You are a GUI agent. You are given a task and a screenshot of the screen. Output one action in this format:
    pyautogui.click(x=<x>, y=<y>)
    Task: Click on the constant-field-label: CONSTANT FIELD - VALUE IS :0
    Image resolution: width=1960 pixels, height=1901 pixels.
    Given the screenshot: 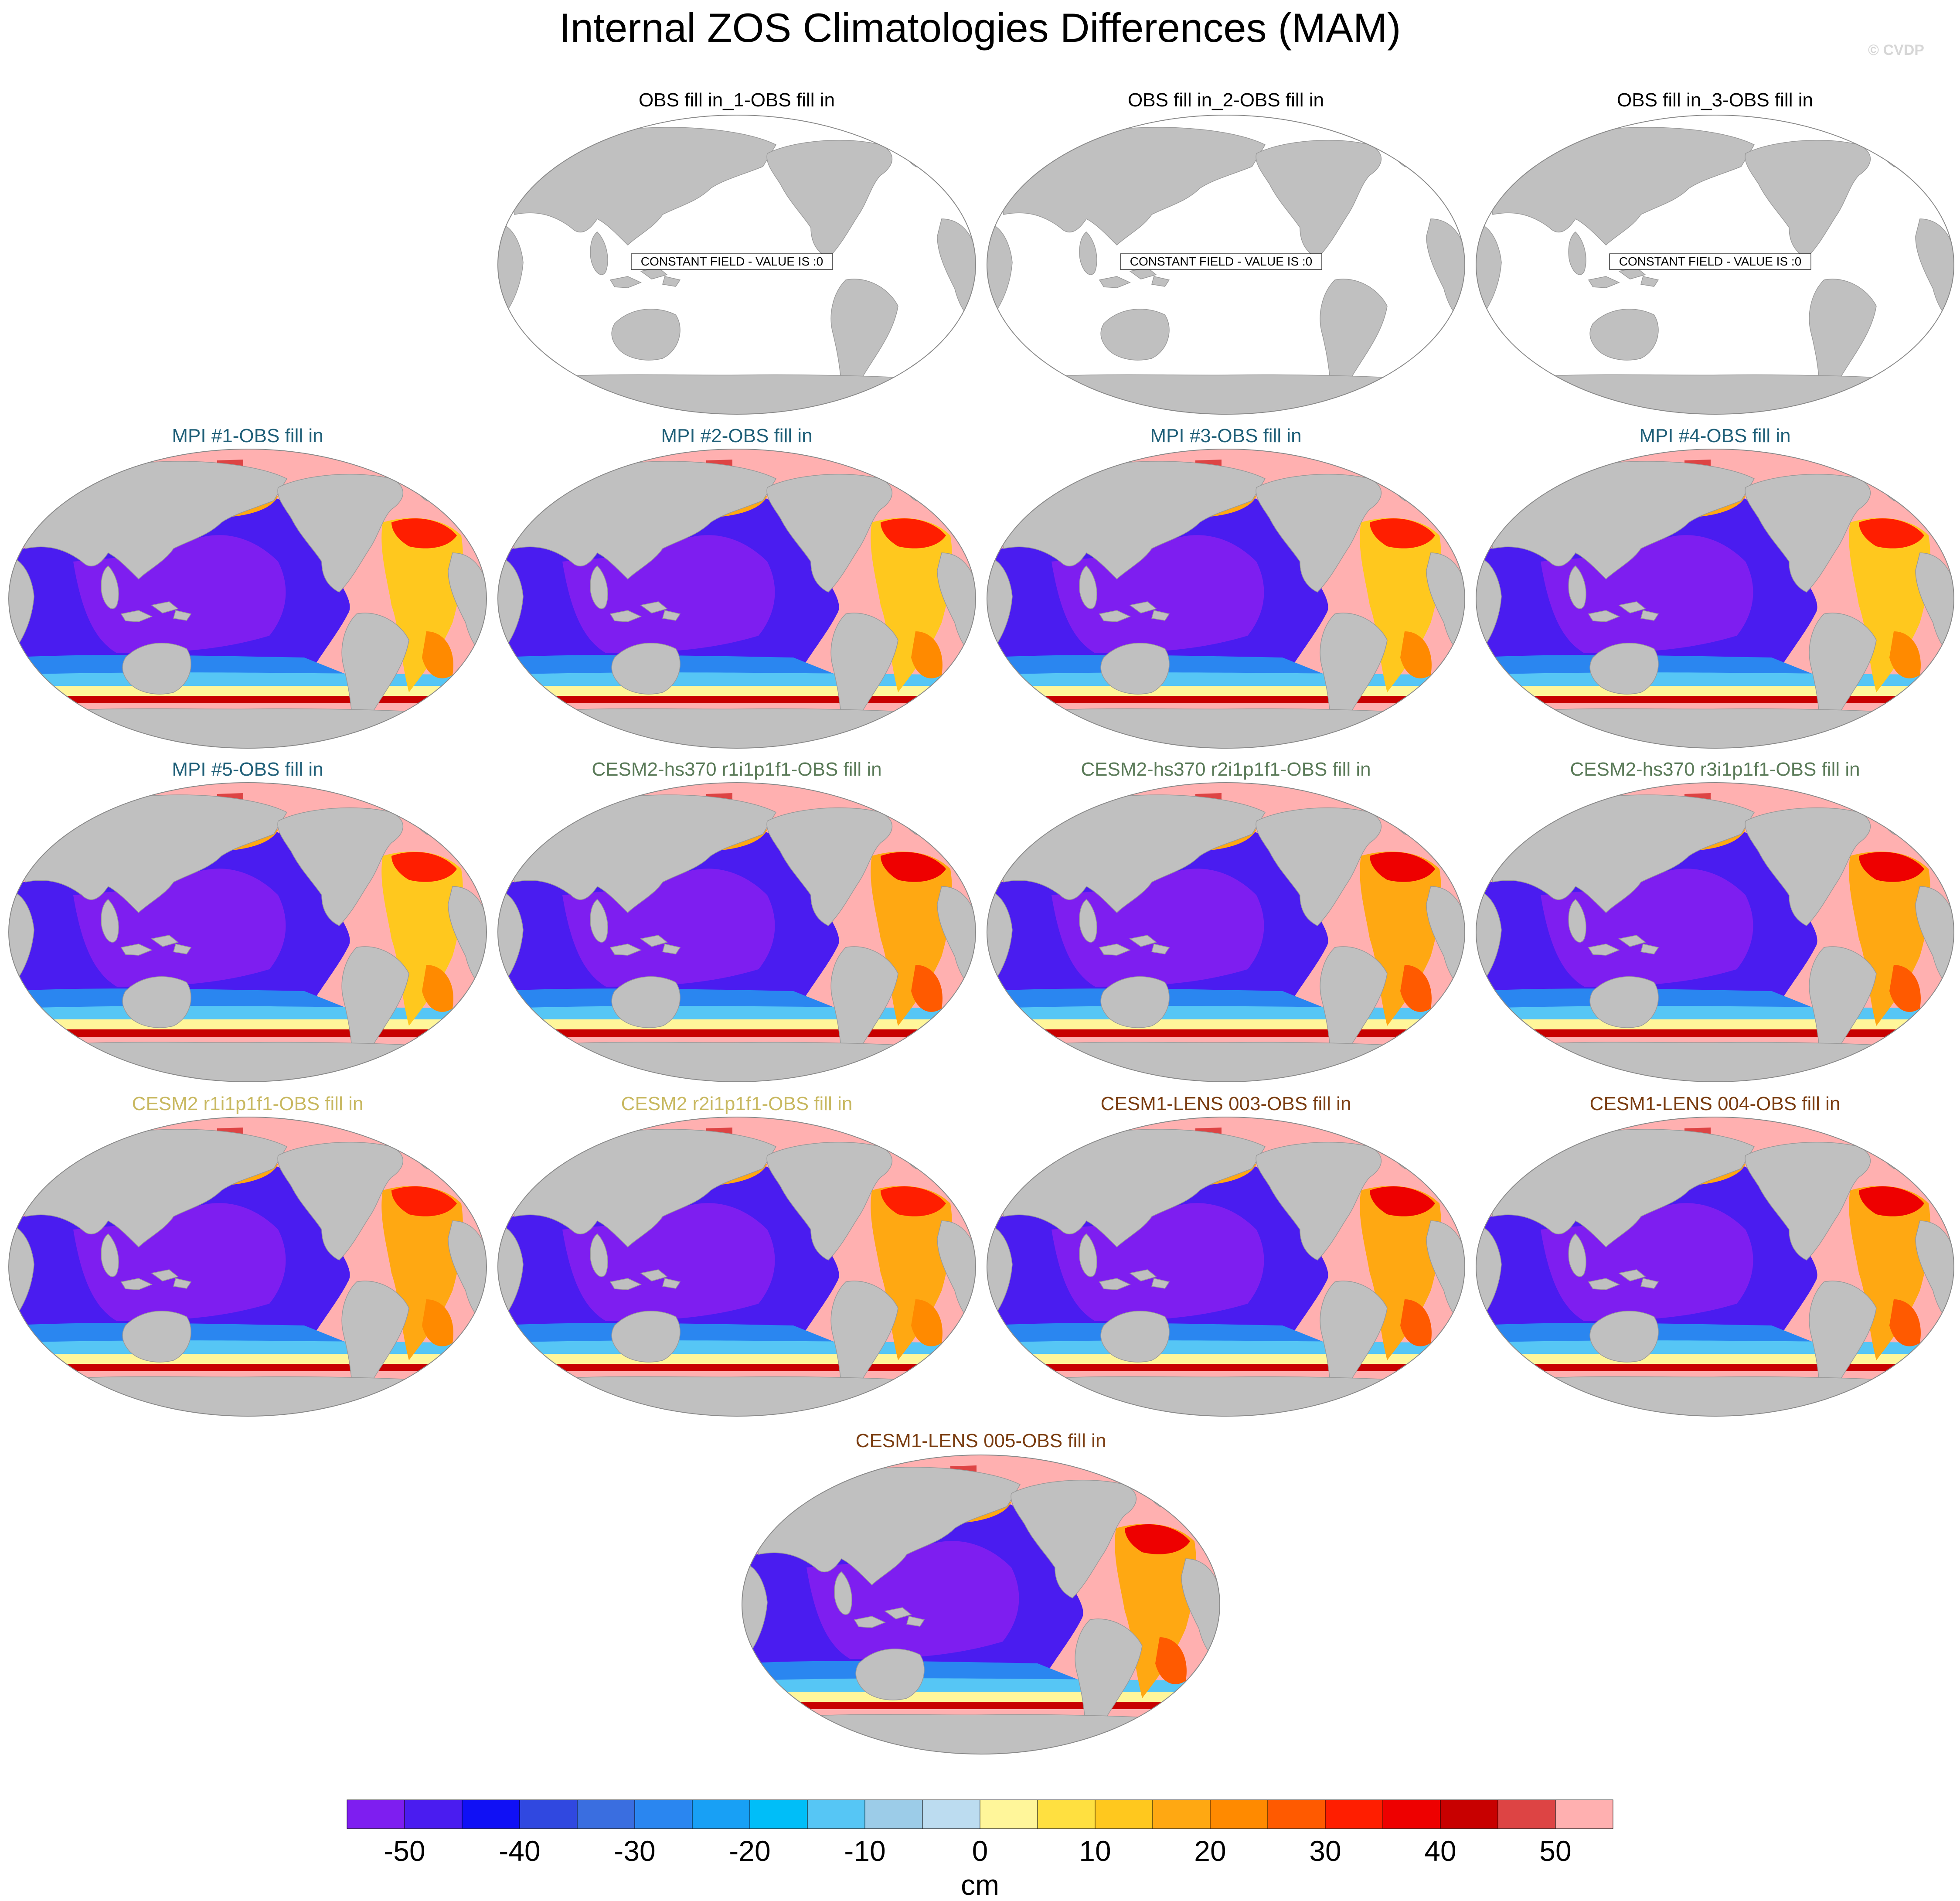 What is the action you would take?
    pyautogui.click(x=1710, y=261)
    